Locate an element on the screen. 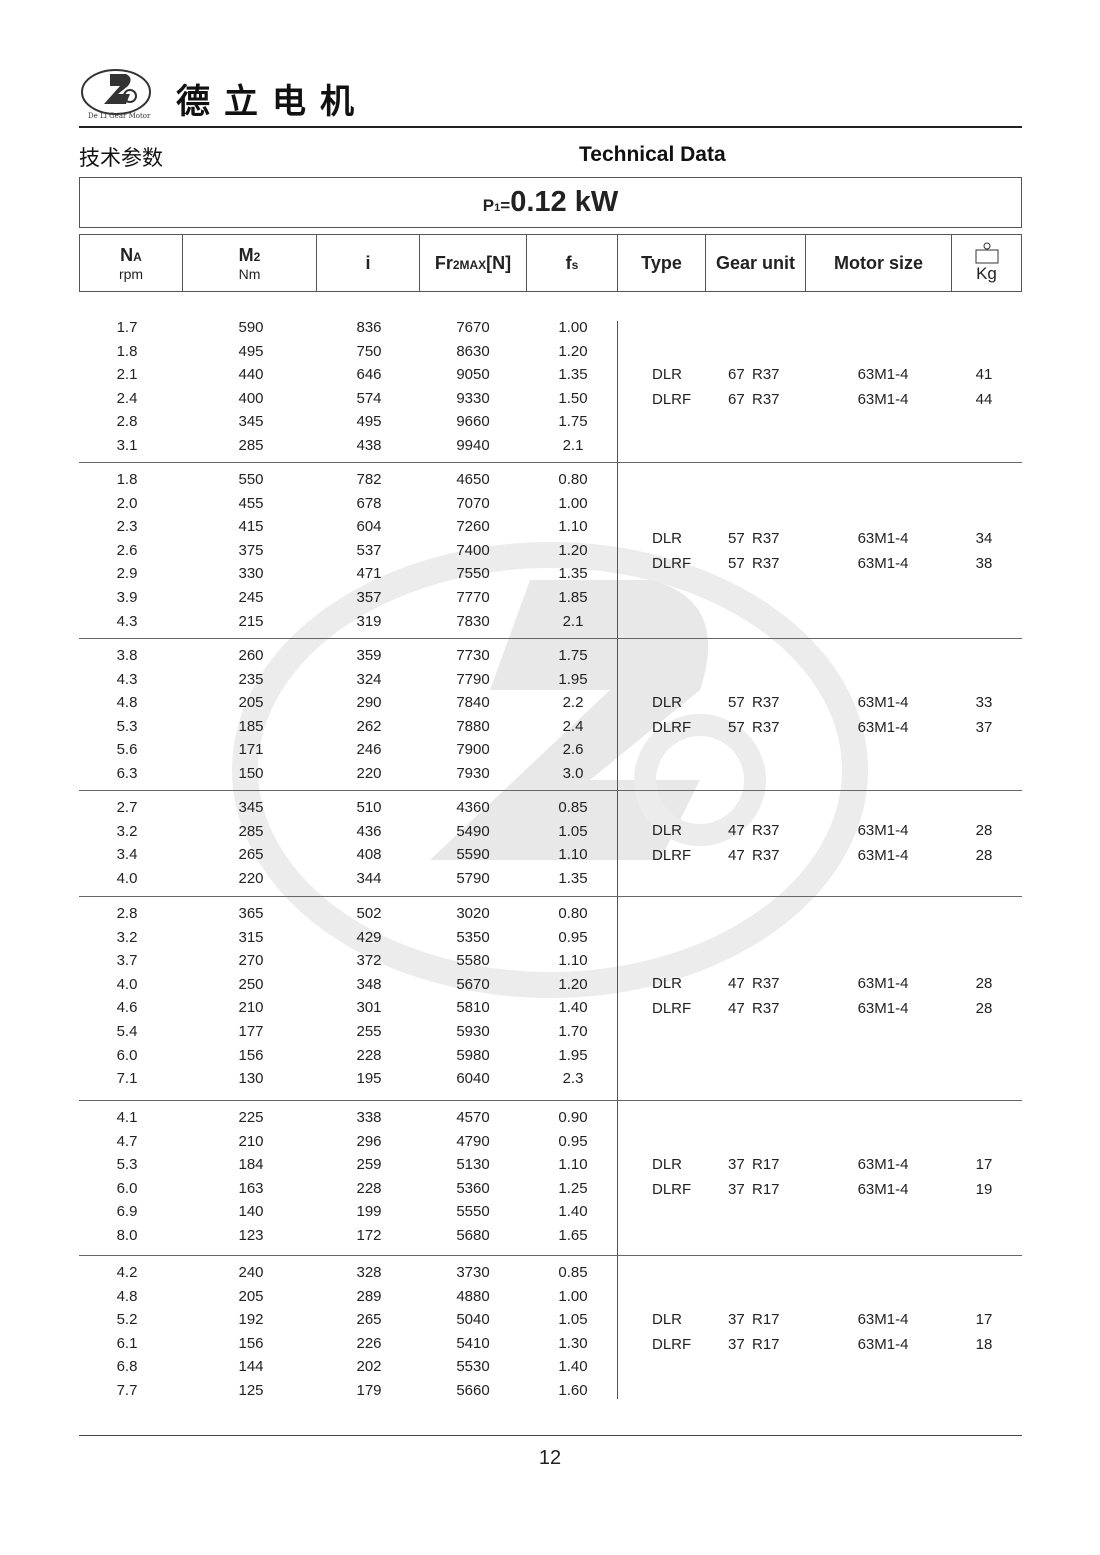 This screenshot has height=1555, width=1100. cell-service-factor: 1.95 is located at coordinates (573, 1055).